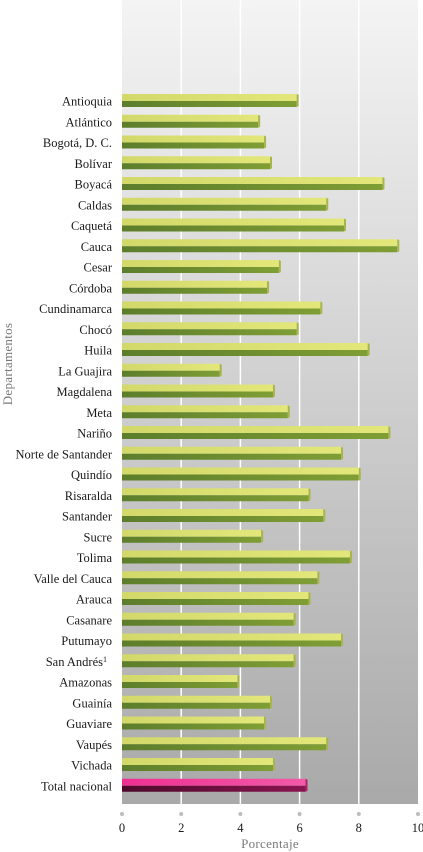 The height and width of the screenshot is (852, 423). What do you see at coordinates (76, 661) in the screenshot?
I see `category-label: San Andrés1` at bounding box center [76, 661].